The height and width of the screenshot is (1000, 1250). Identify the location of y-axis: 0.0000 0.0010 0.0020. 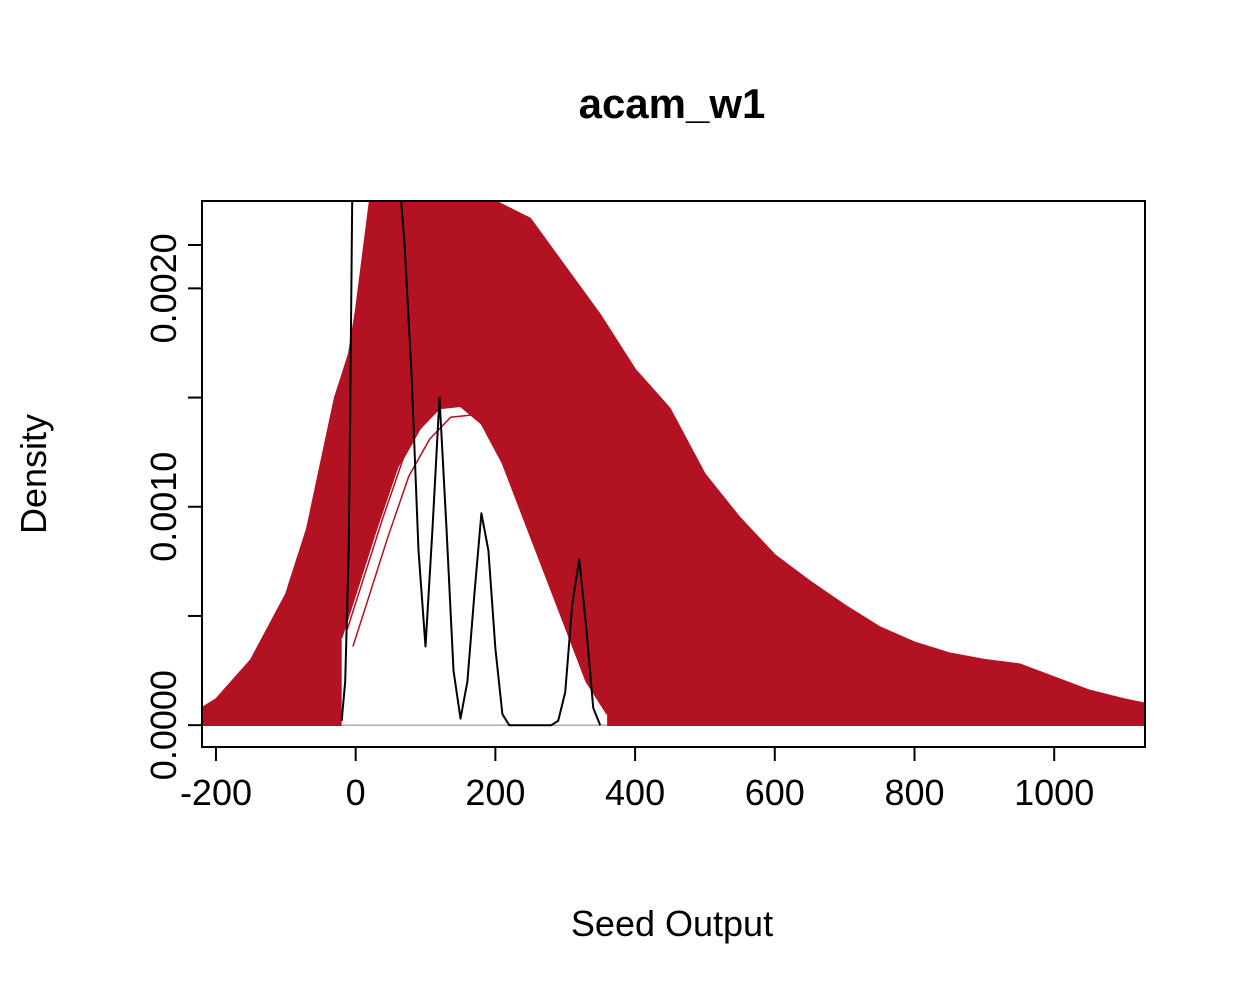
(173, 506).